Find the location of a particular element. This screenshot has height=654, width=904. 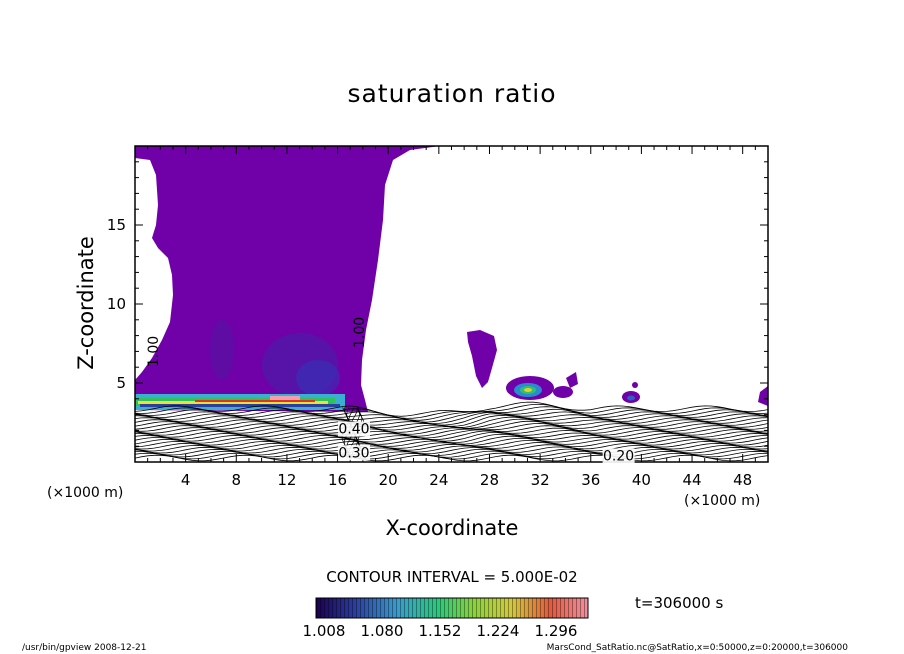

colorbar-tick-label: 1.224 is located at coordinates (498, 631).